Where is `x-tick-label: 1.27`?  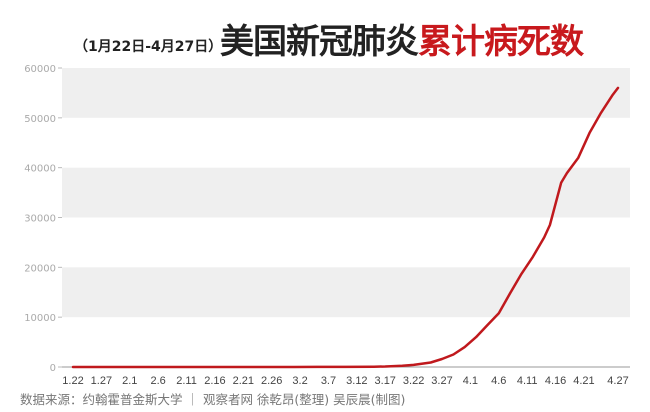 x-tick-label: 1.27 is located at coordinates (101, 381).